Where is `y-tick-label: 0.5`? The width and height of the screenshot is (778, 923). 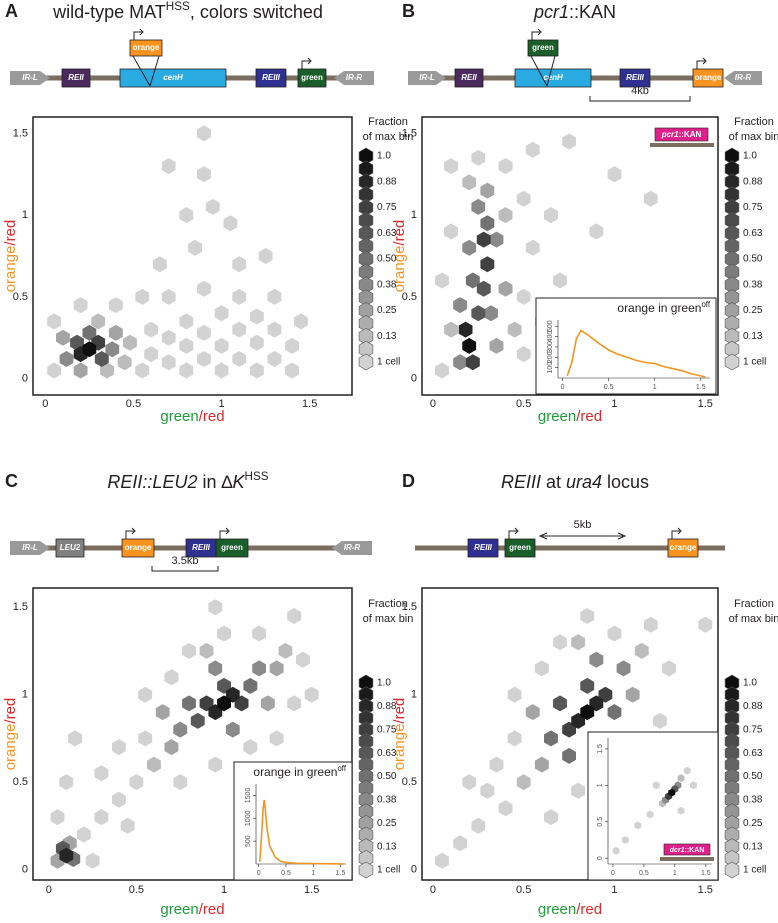
y-tick-label: 0.5 is located at coordinates (409, 782).